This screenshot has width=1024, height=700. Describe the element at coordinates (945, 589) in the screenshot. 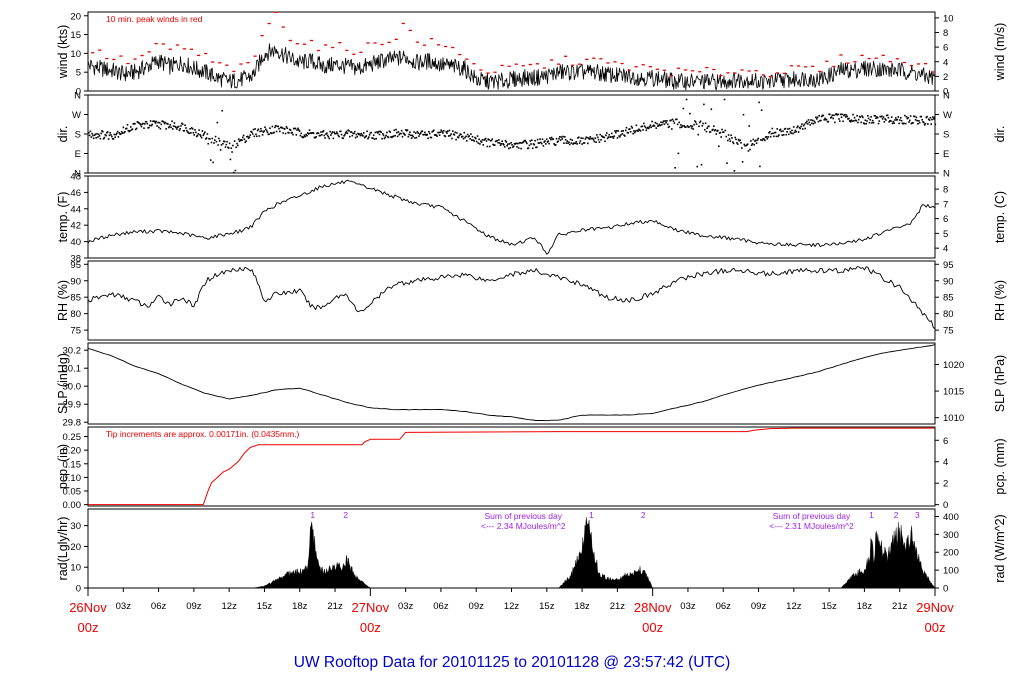

I see `rad-right-tick-label: 0` at that location.